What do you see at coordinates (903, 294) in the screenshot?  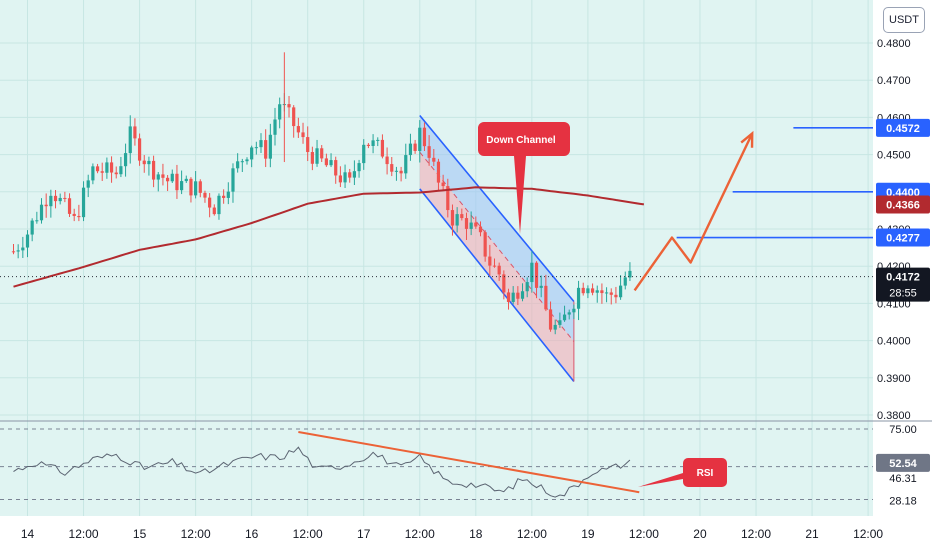 I see `countdown-label: 28:55` at bounding box center [903, 294].